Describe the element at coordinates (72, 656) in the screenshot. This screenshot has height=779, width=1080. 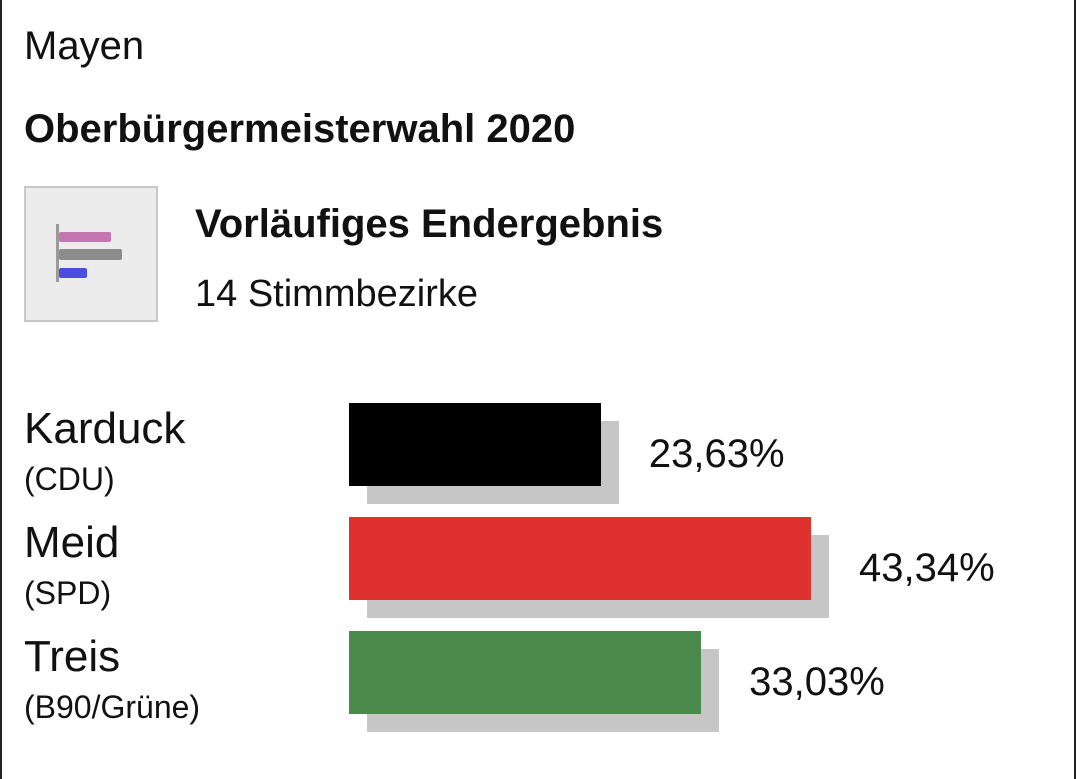
I see `candidate-name: Treis` at that location.